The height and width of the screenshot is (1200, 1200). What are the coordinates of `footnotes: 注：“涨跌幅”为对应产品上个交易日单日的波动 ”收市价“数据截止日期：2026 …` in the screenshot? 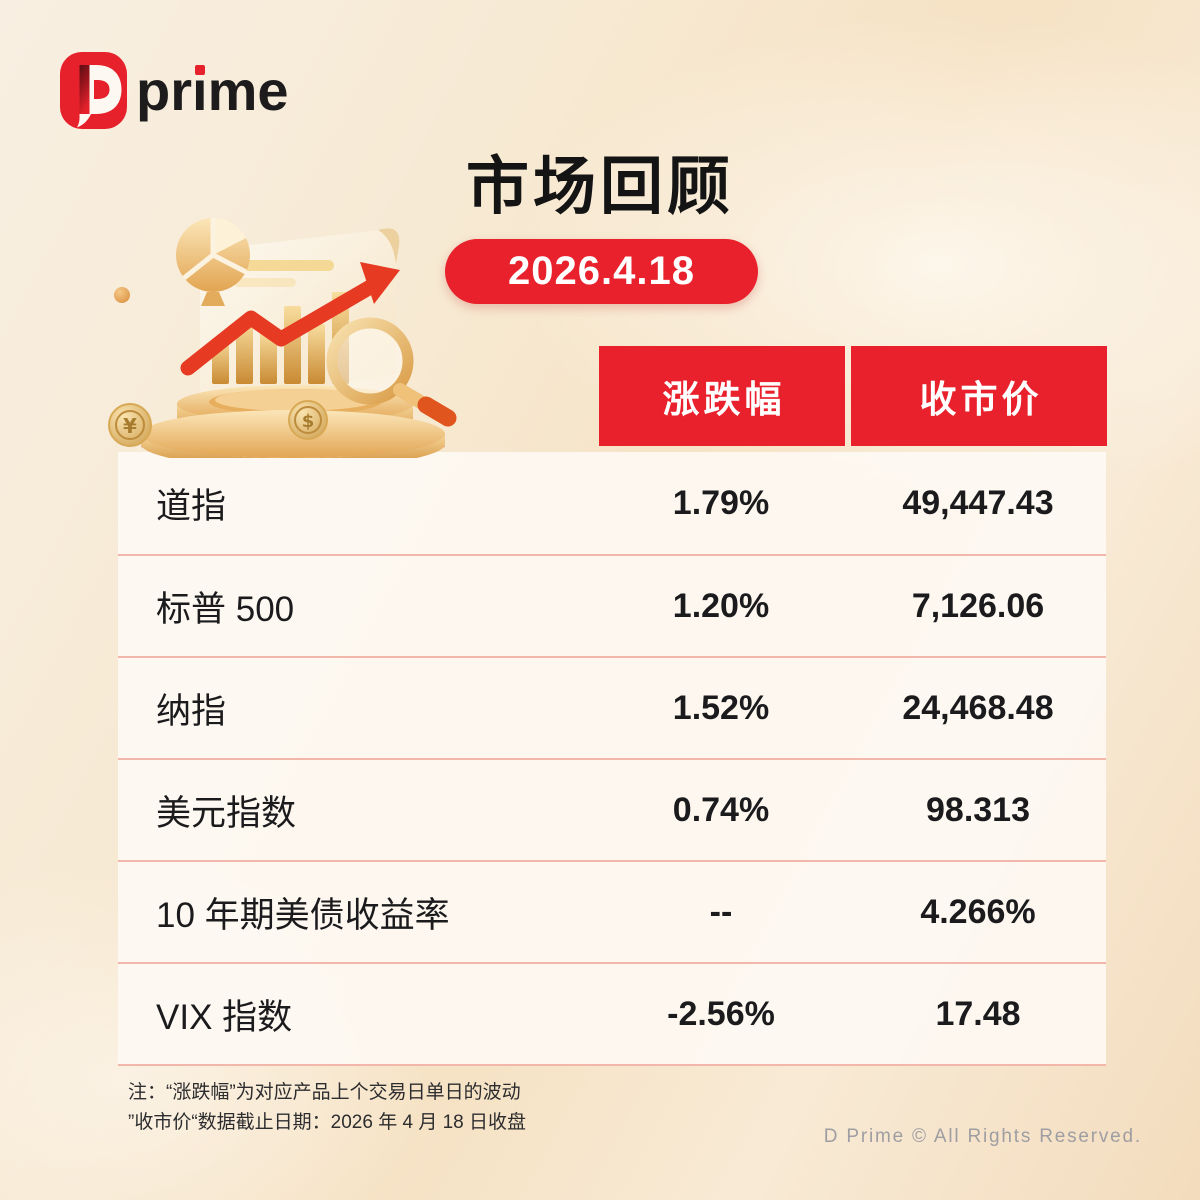 It's located at (327, 1108).